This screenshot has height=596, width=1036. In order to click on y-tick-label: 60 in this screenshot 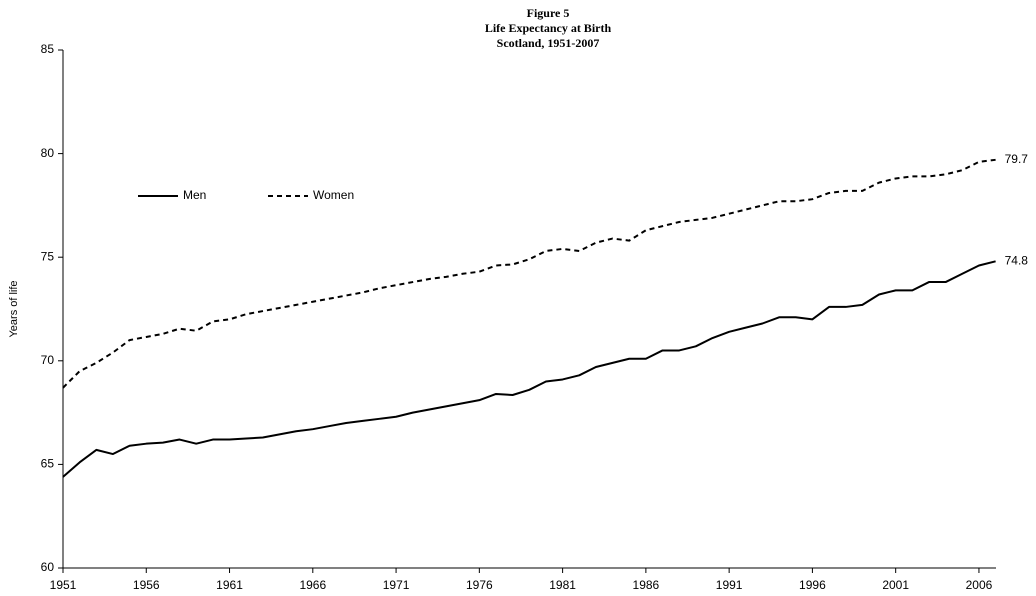, I will do `click(48, 567)`.